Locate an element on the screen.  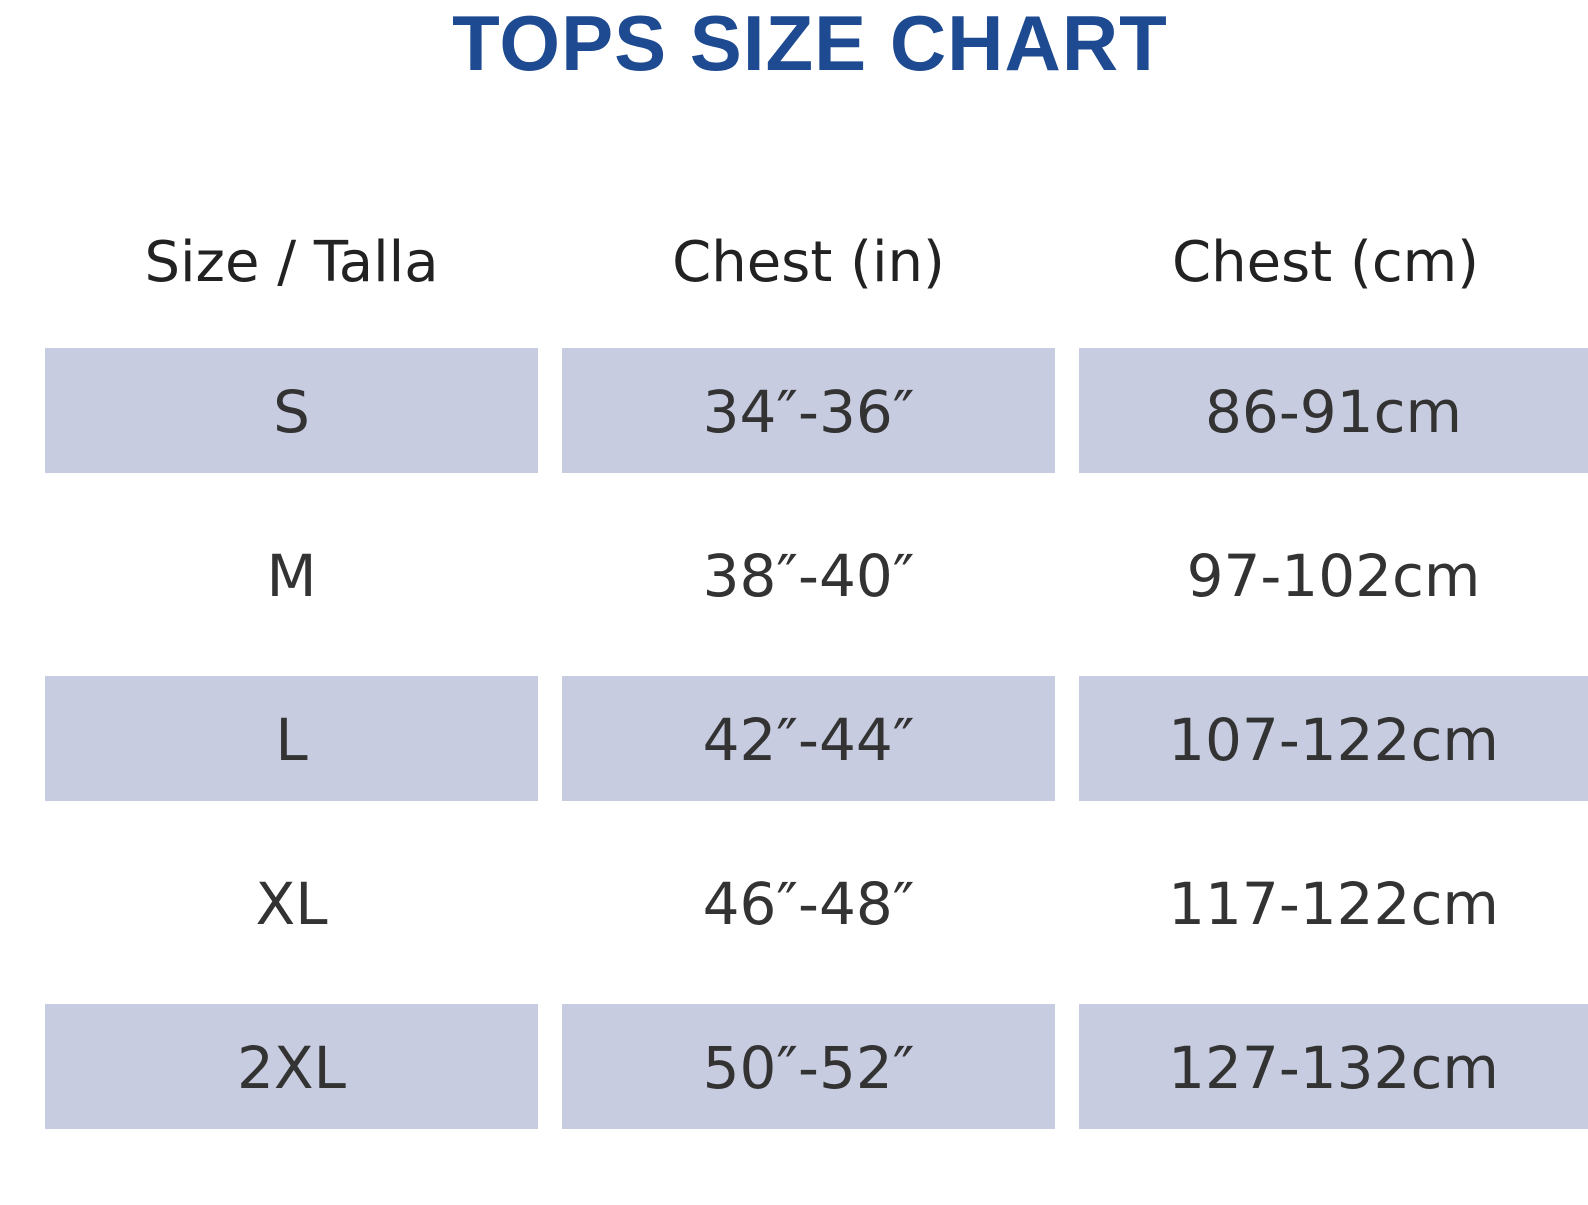
table-row-xl: XL 46″-48″ 117-122cm is located at coordinates (794, 902).